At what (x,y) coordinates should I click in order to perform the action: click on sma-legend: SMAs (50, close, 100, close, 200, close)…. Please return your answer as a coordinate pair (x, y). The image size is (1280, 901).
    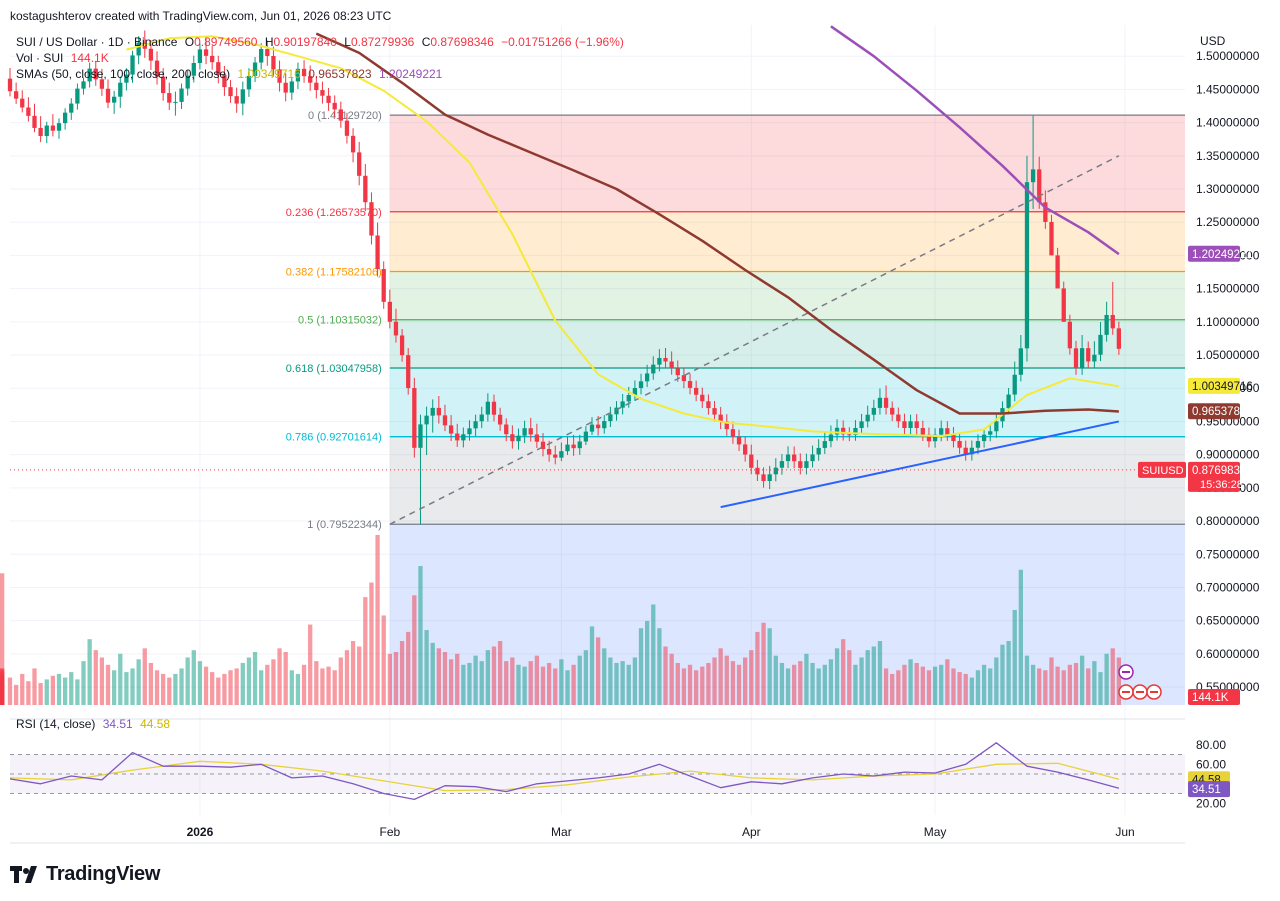
    Looking at the image, I should click on (231, 74).